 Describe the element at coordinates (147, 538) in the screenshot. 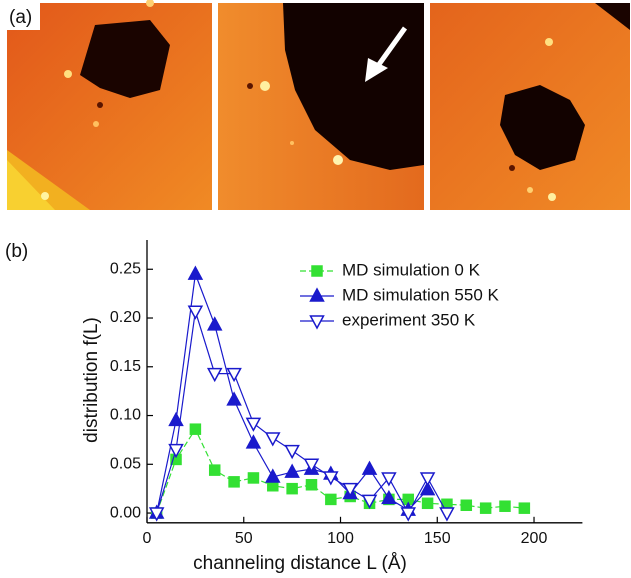

I see `x-tick-label: 0` at that location.